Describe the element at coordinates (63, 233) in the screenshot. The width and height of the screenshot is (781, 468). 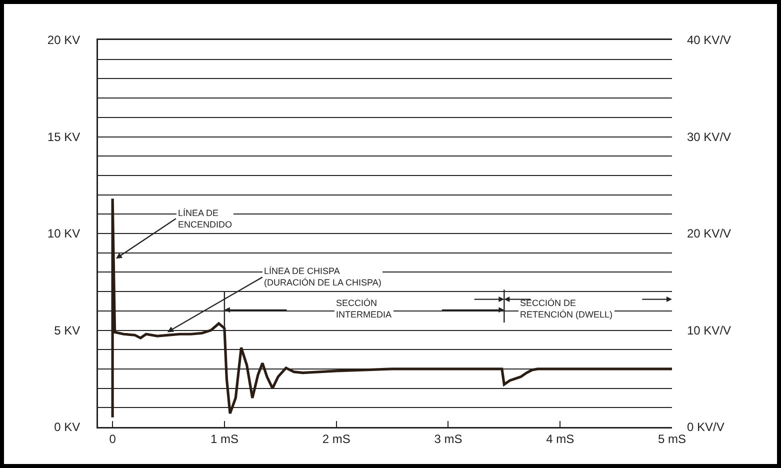
I see `y-tick-label: 10 KV` at that location.